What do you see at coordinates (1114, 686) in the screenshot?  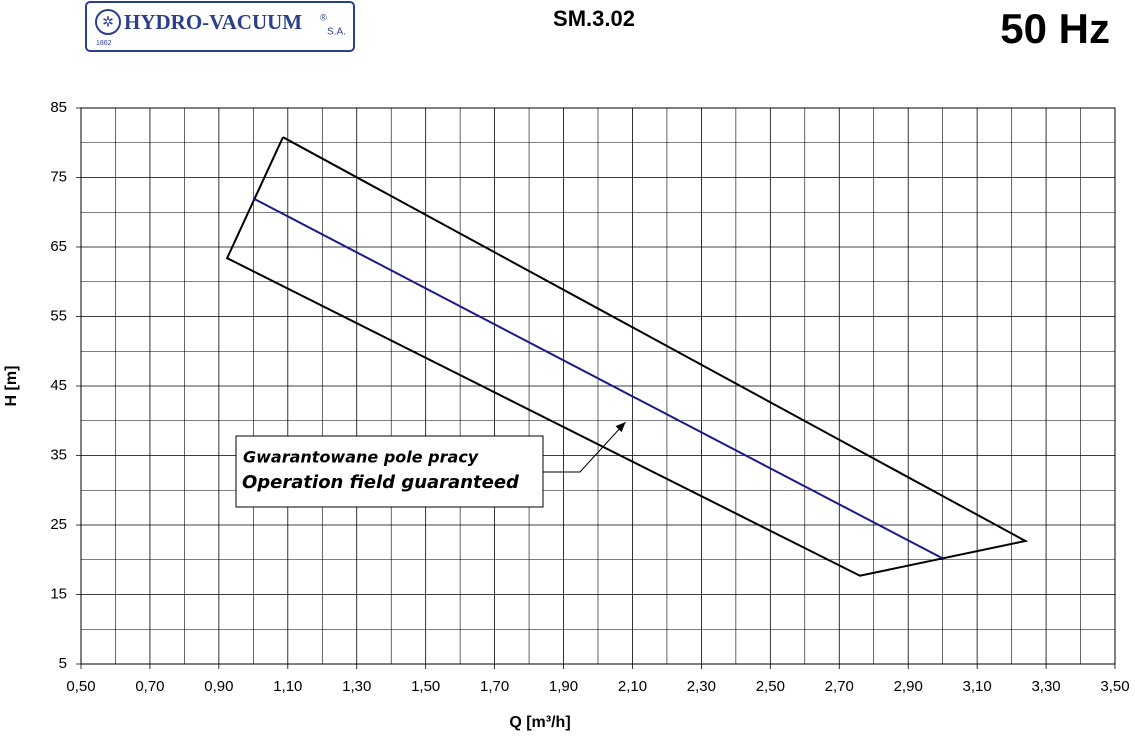 I see `x-tick-label: 3,50` at bounding box center [1114, 686].